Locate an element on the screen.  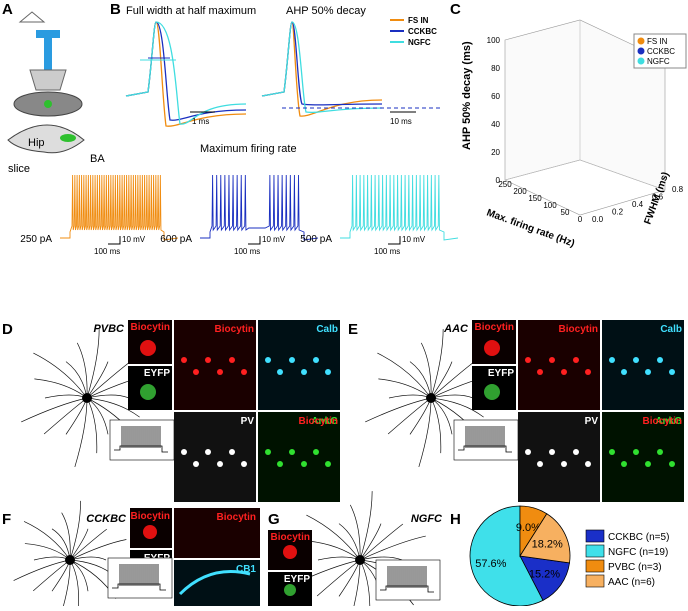
y-tick-label: 0.0 is located at coordinates (598, 219).